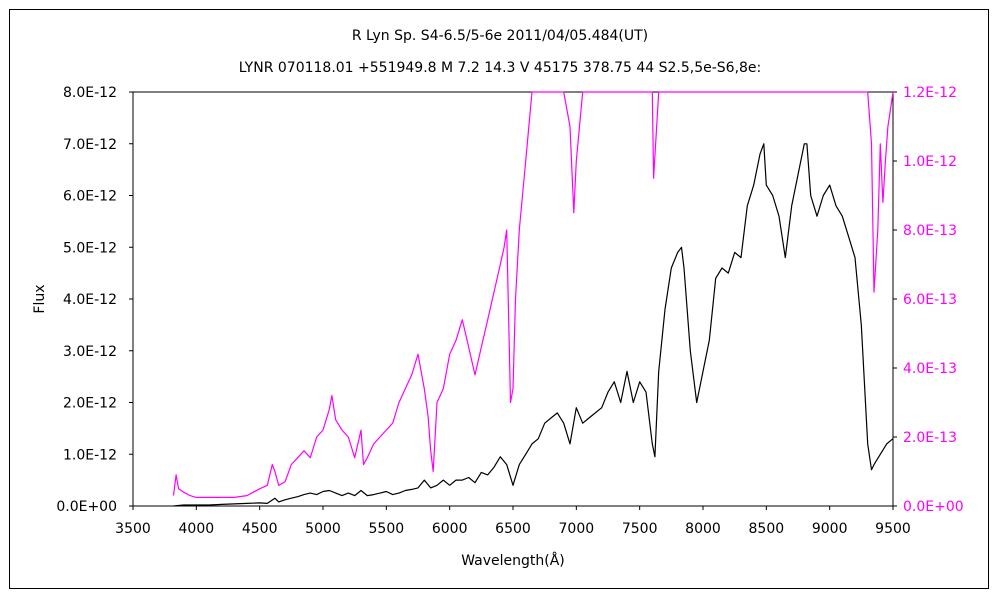 Image resolution: width=1000 pixels, height=600 pixels. Describe the element at coordinates (387, 529) in the screenshot. I see `x-tick-label: 5500` at that location.